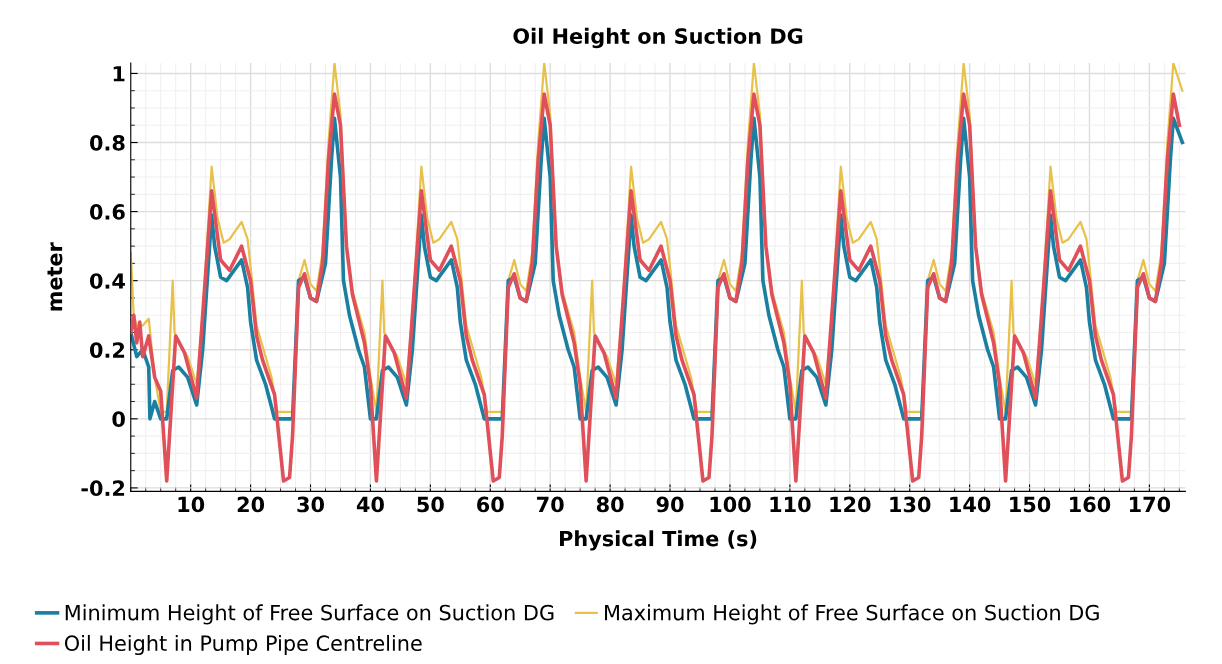  Describe the element at coordinates (243, 645) in the screenshot. I see `legend-label: Oil Height in Pump Pipe Centreline` at that location.